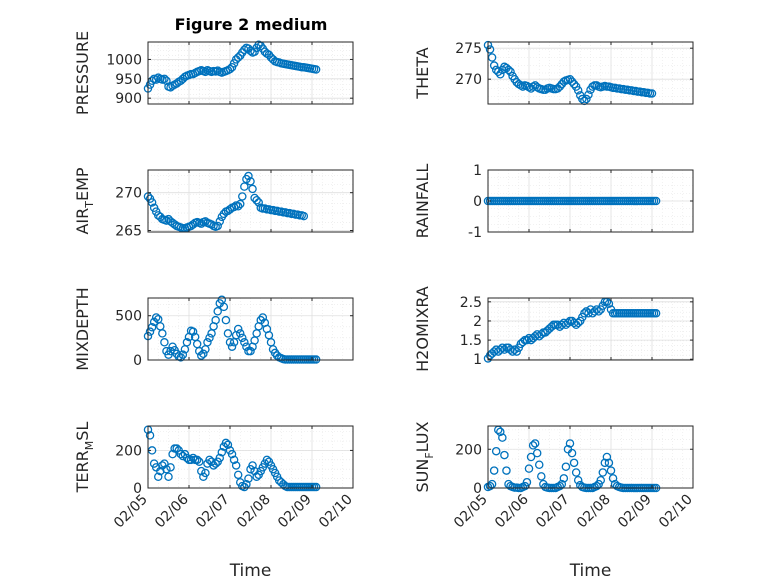 Image resolution: width=778 pixels, height=583 pixels. I want to click on y-tick-label: -1, so click(475, 233).